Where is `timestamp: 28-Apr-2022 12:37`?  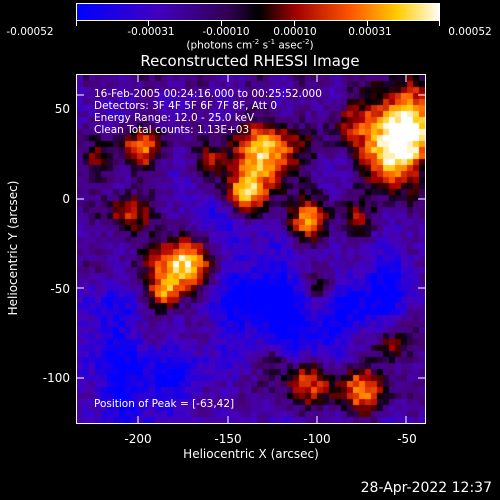 timestamp: 28-Apr-2022 12:37 is located at coordinates (426, 488).